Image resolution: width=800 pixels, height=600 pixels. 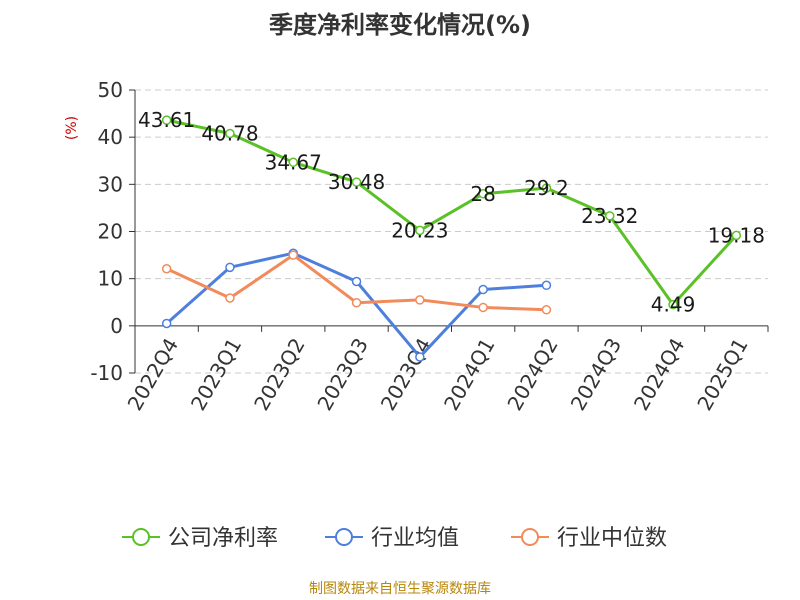 I want to click on x-tick-label: 2024Q4, so click(x=659, y=374).